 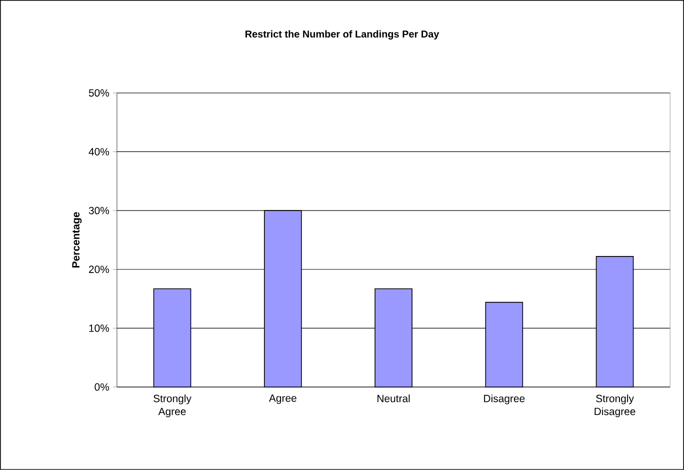 I want to click on x-tick-label: Strongly Agree, so click(x=173, y=406).